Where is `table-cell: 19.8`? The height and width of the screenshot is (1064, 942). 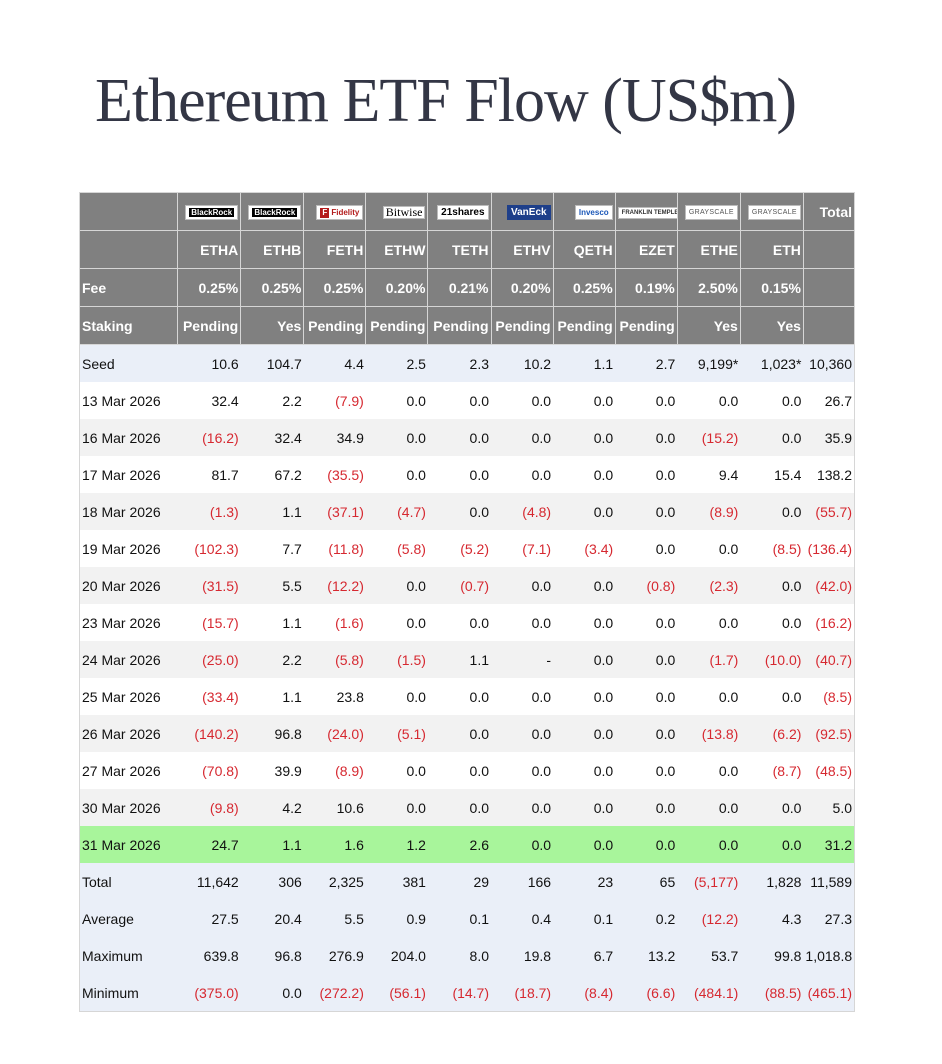 table-cell: 19.8 is located at coordinates (522, 955).